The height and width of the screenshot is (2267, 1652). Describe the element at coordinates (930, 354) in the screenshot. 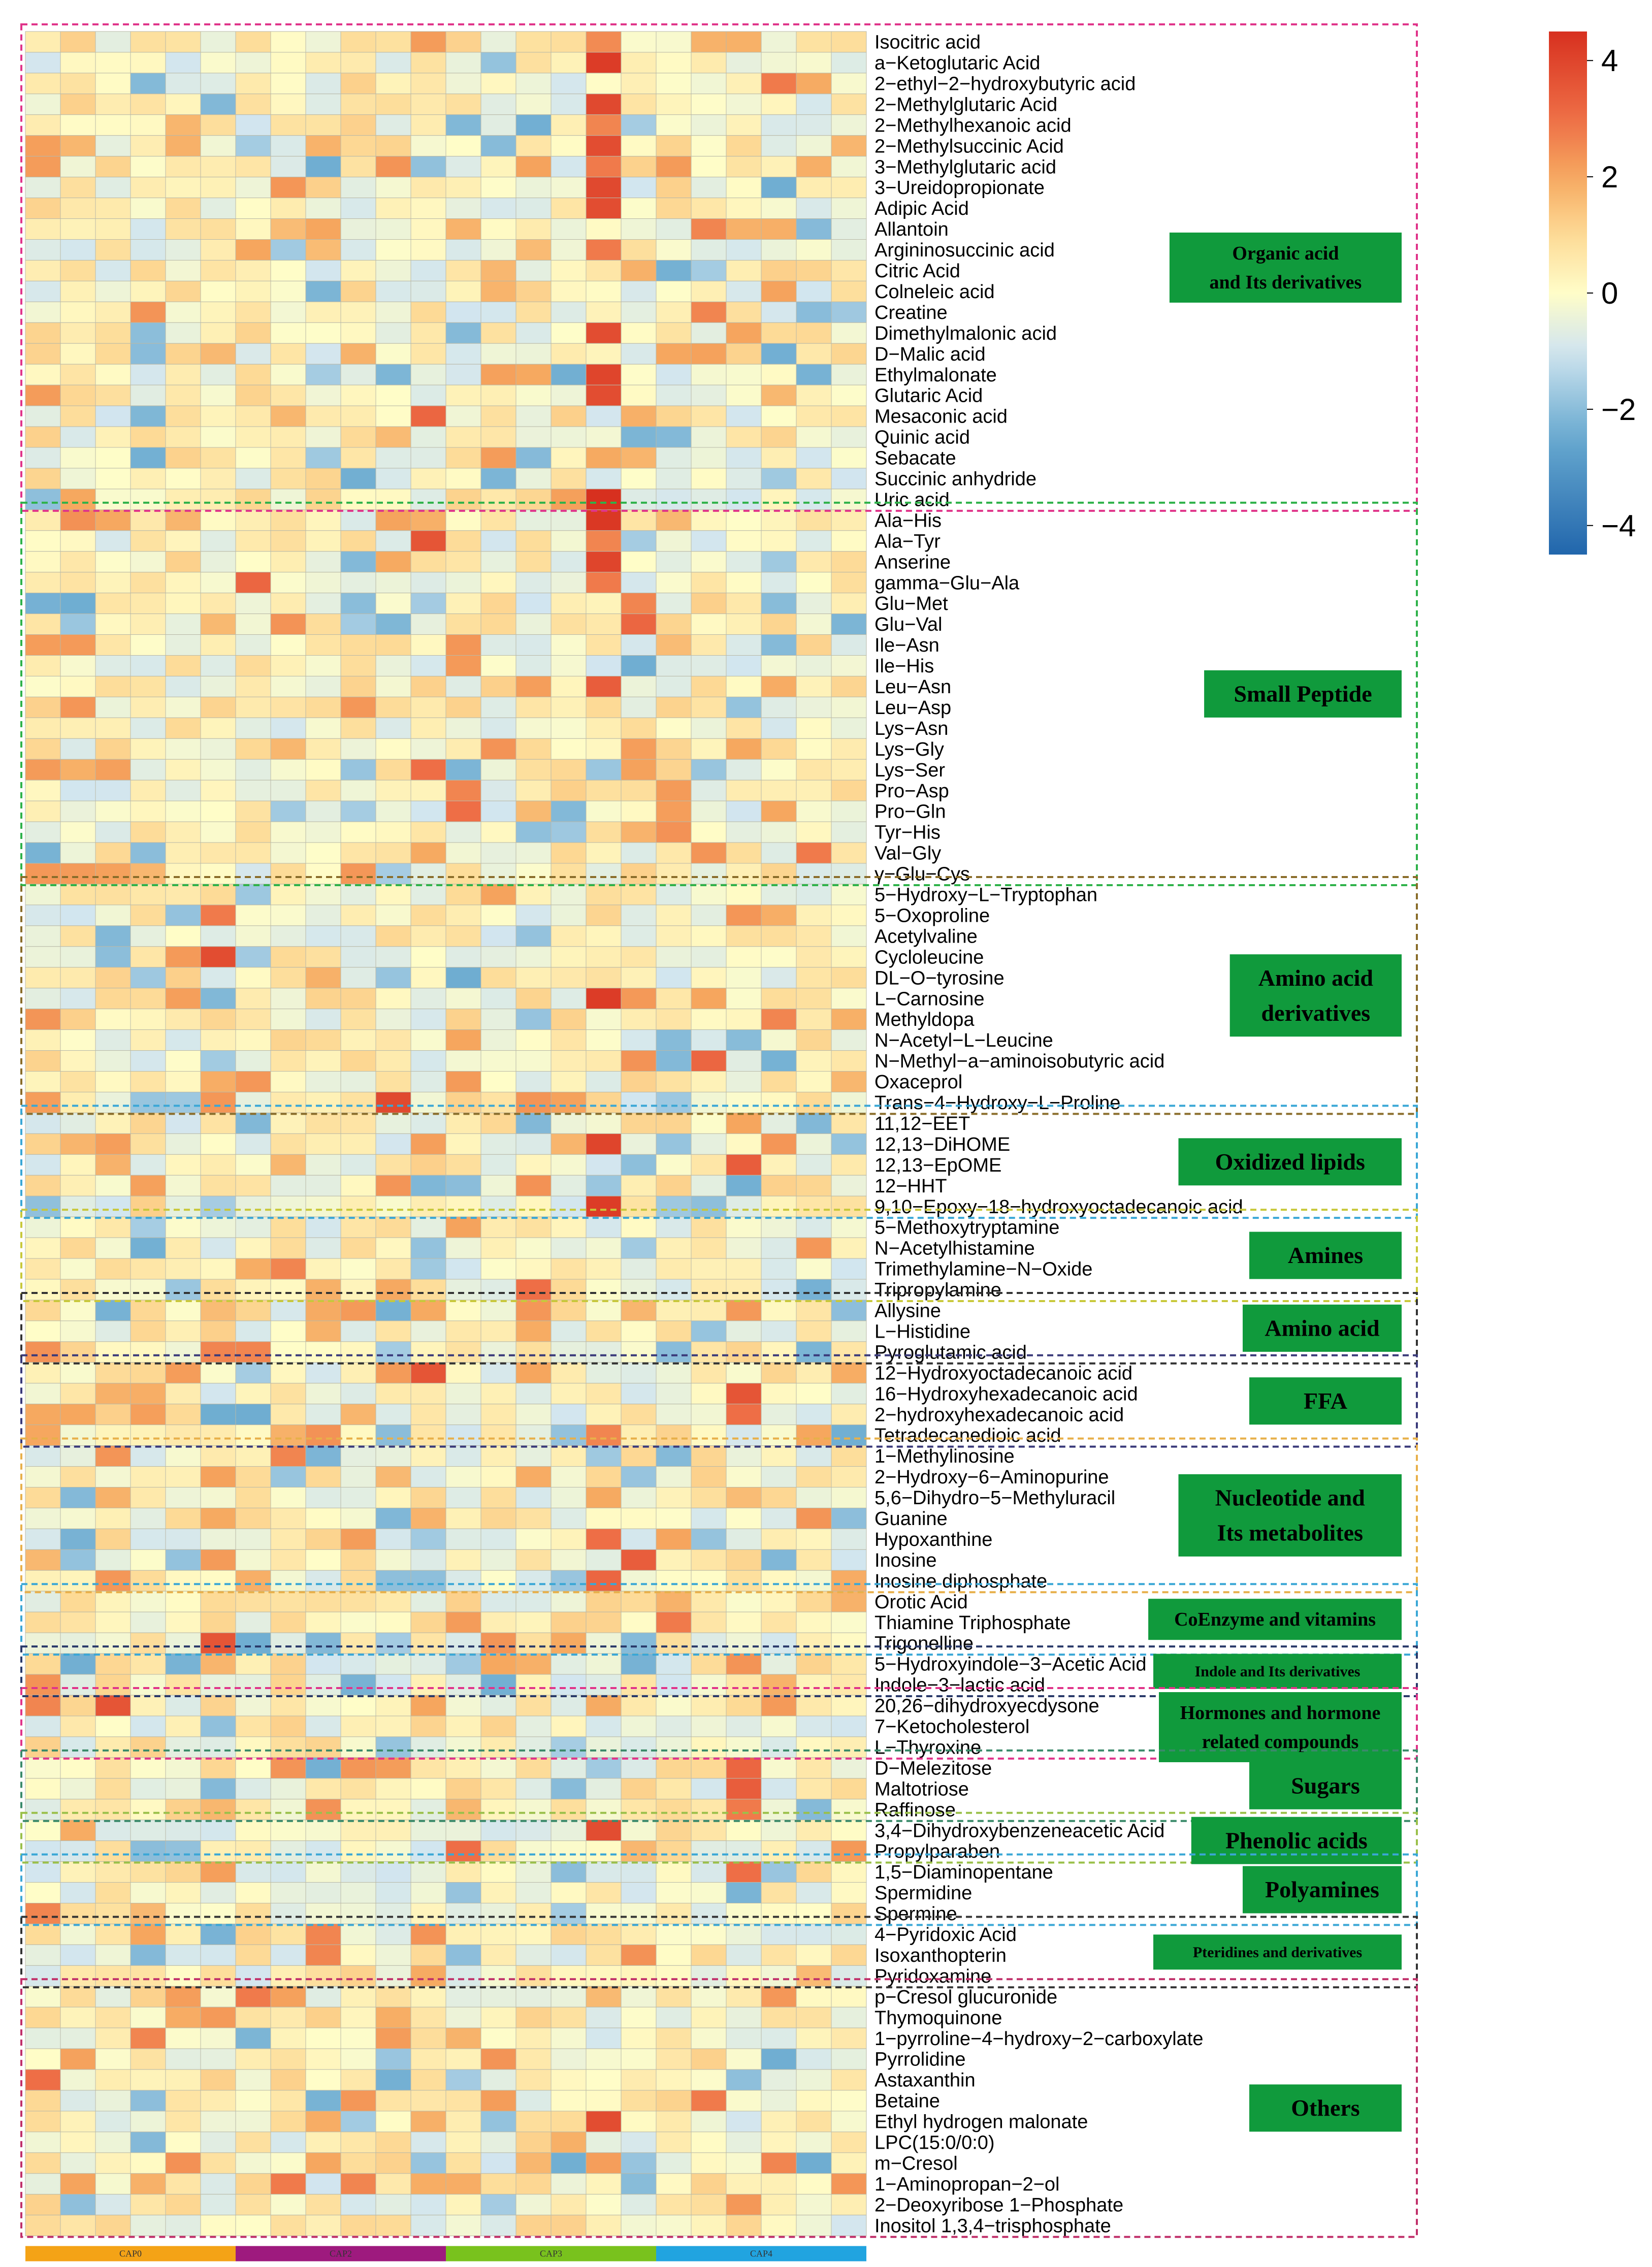

I see `row-label: D−Malic acid` at that location.